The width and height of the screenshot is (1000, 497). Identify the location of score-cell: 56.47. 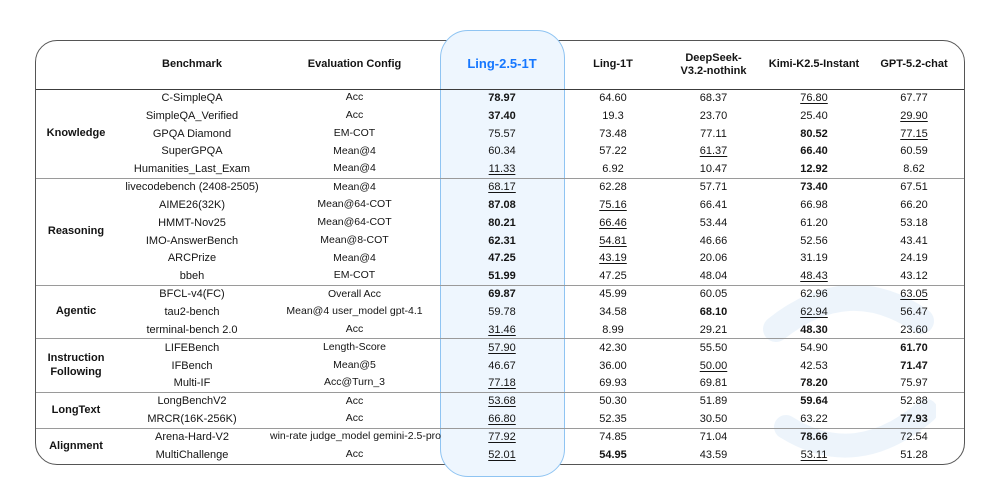
(914, 312).